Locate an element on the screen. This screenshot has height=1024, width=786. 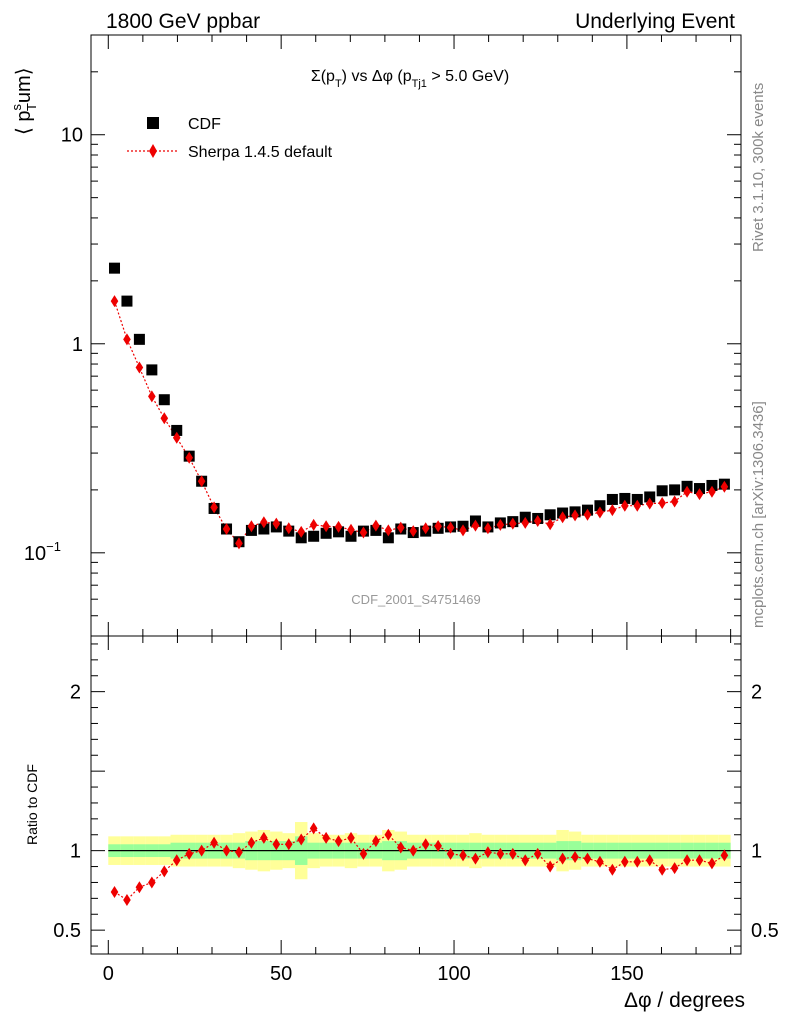
ylabel-b: um⟩ is located at coordinates (24, 85).